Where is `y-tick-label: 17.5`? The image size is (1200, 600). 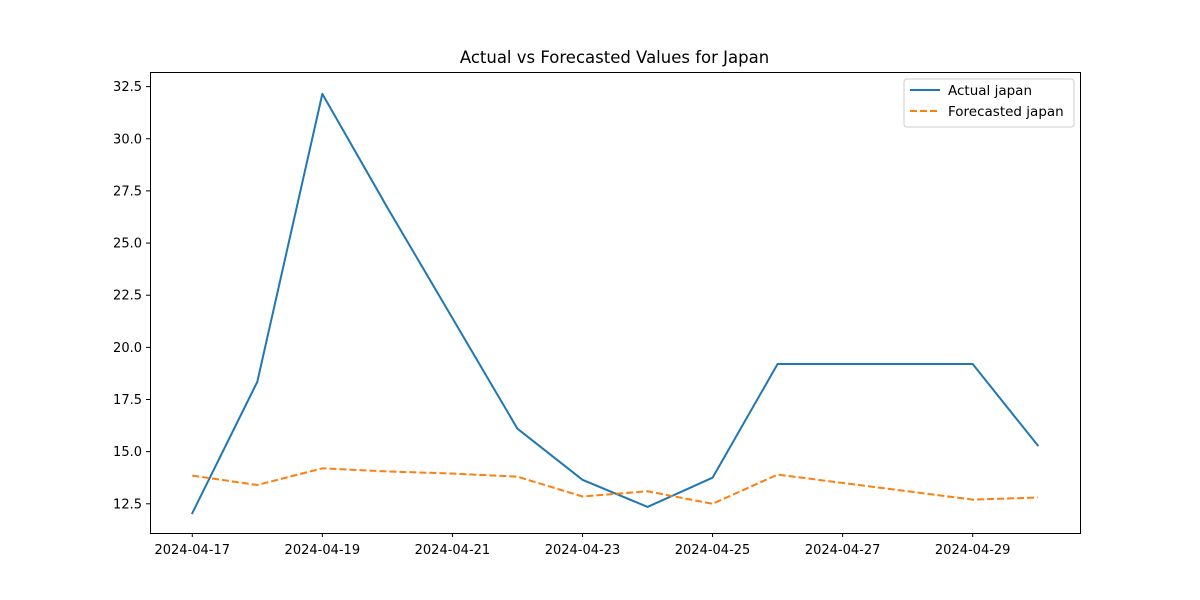 y-tick-label: 17.5 is located at coordinates (127, 400).